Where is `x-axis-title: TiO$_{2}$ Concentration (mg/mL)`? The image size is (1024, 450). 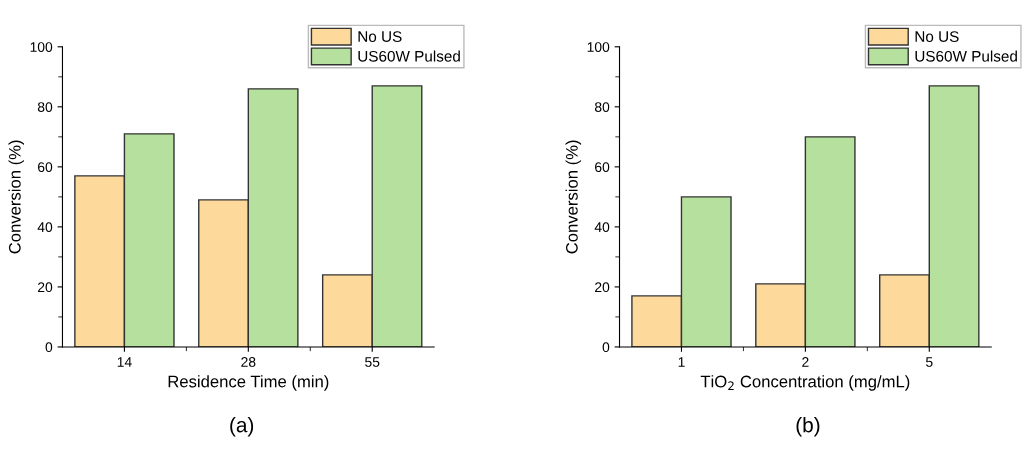 x-axis-title: TiO$_{2}$ Concentration (mg/mL) is located at coordinates (805, 383).